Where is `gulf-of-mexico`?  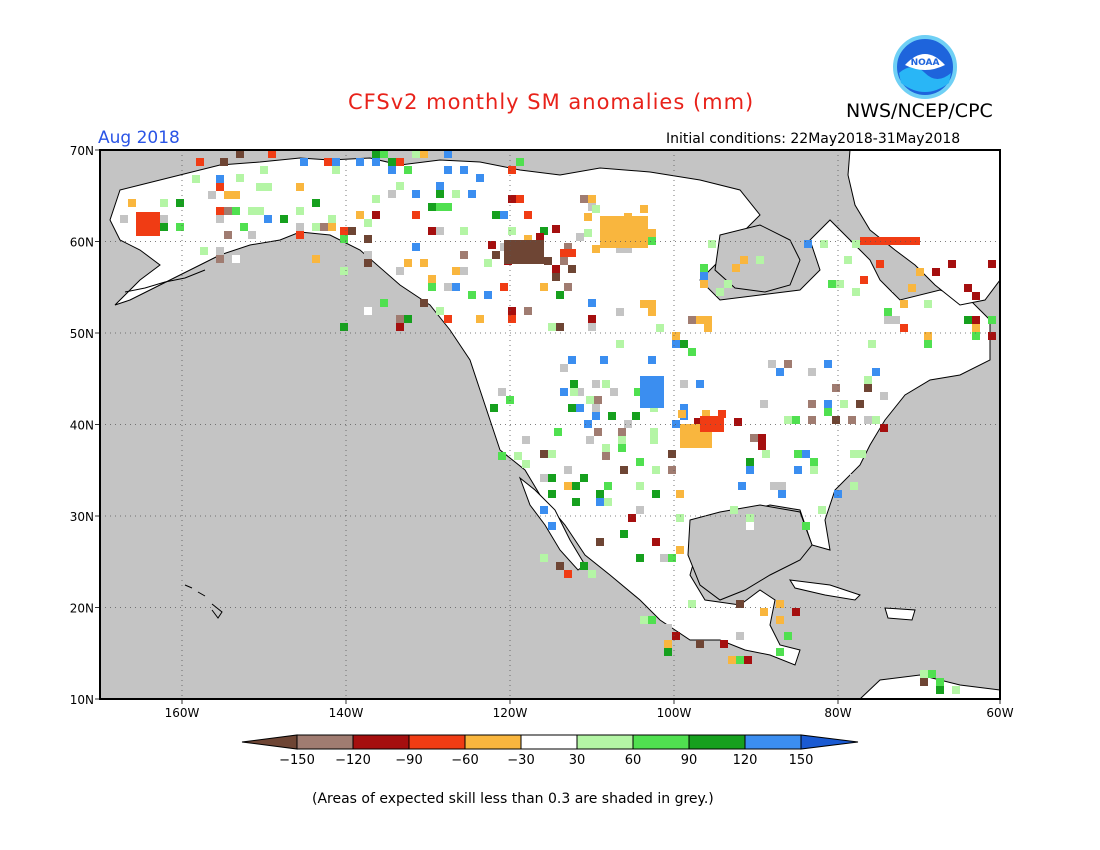 gulf-of-mexico is located at coordinates (750, 552).